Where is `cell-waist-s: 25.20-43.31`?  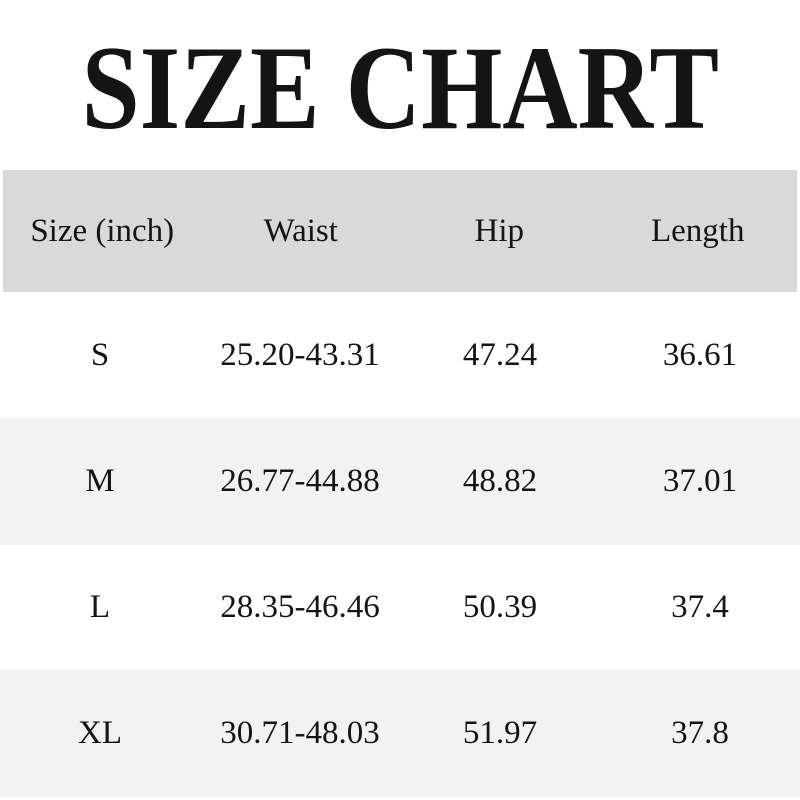 cell-waist-s: 25.20-43.31 is located at coordinates (300, 354).